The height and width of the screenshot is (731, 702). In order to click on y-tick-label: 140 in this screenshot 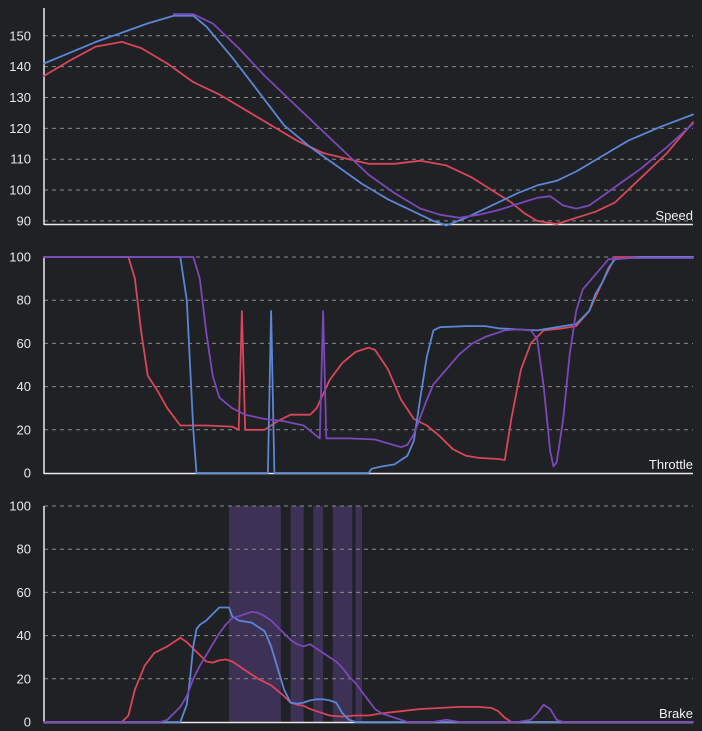, I will do `click(20, 66)`.